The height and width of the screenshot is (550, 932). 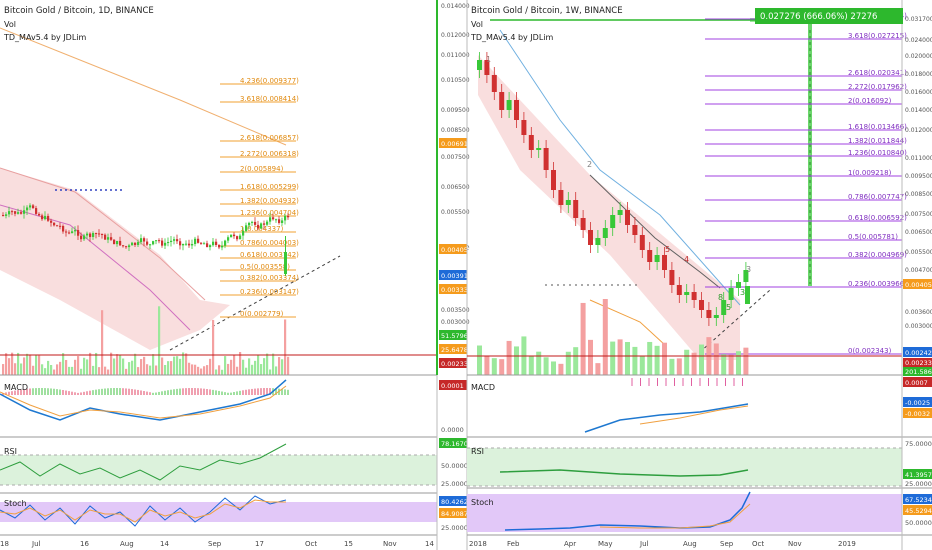 I want to click on fib-level-label: 0.5(0.005781), so click(x=873, y=237).